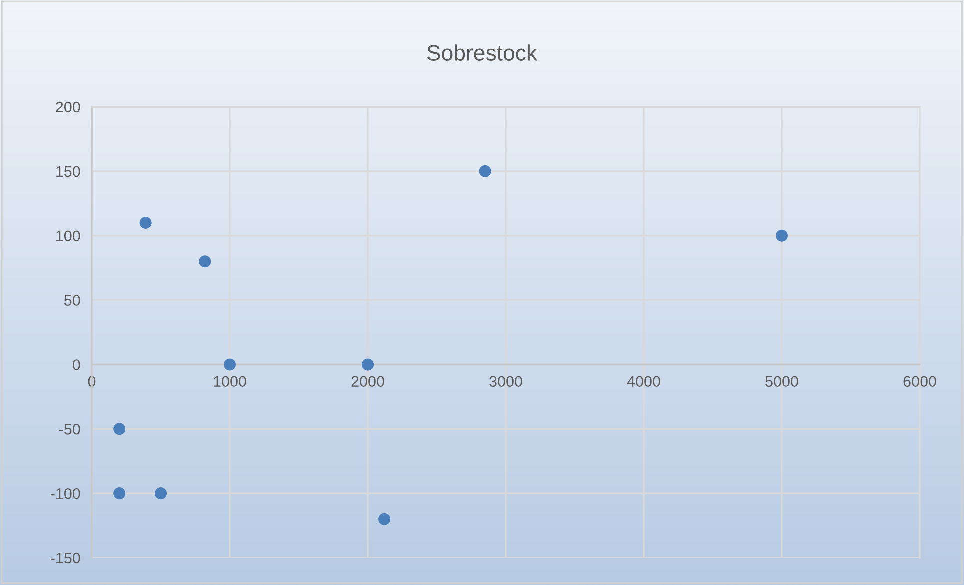  I want to click on y-tick-label: 200, so click(68, 107).